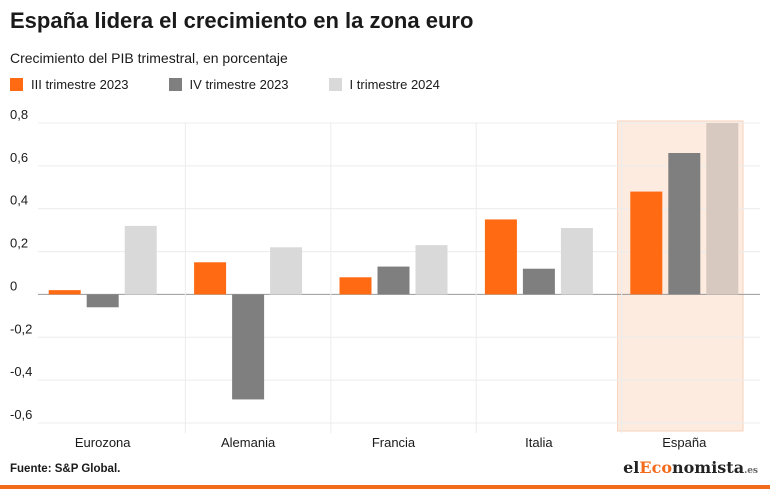 The width and height of the screenshot is (770, 500). What do you see at coordinates (385, 487) in the screenshot?
I see `footer-accent-bar` at bounding box center [385, 487].